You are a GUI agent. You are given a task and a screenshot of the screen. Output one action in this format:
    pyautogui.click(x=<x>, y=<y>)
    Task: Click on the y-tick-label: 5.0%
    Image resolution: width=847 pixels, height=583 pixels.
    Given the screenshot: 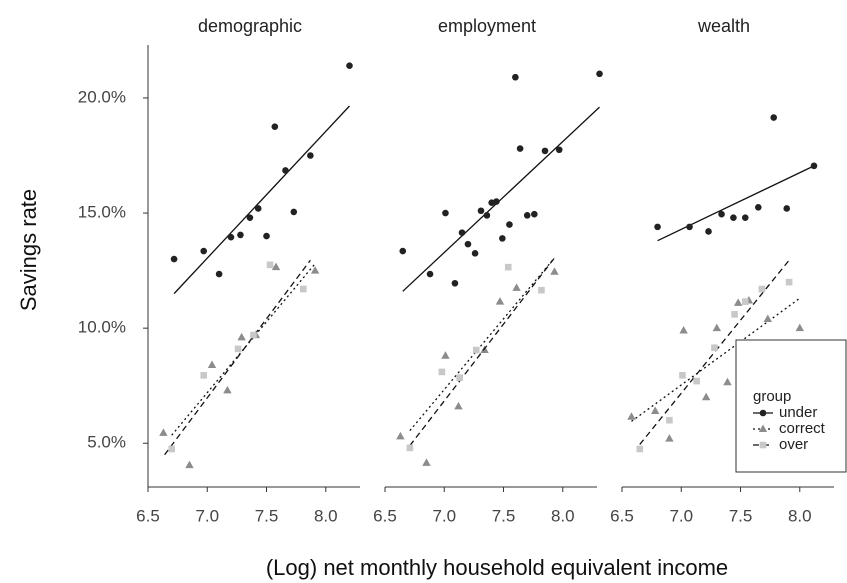 What is the action you would take?
    pyautogui.click(x=106, y=442)
    